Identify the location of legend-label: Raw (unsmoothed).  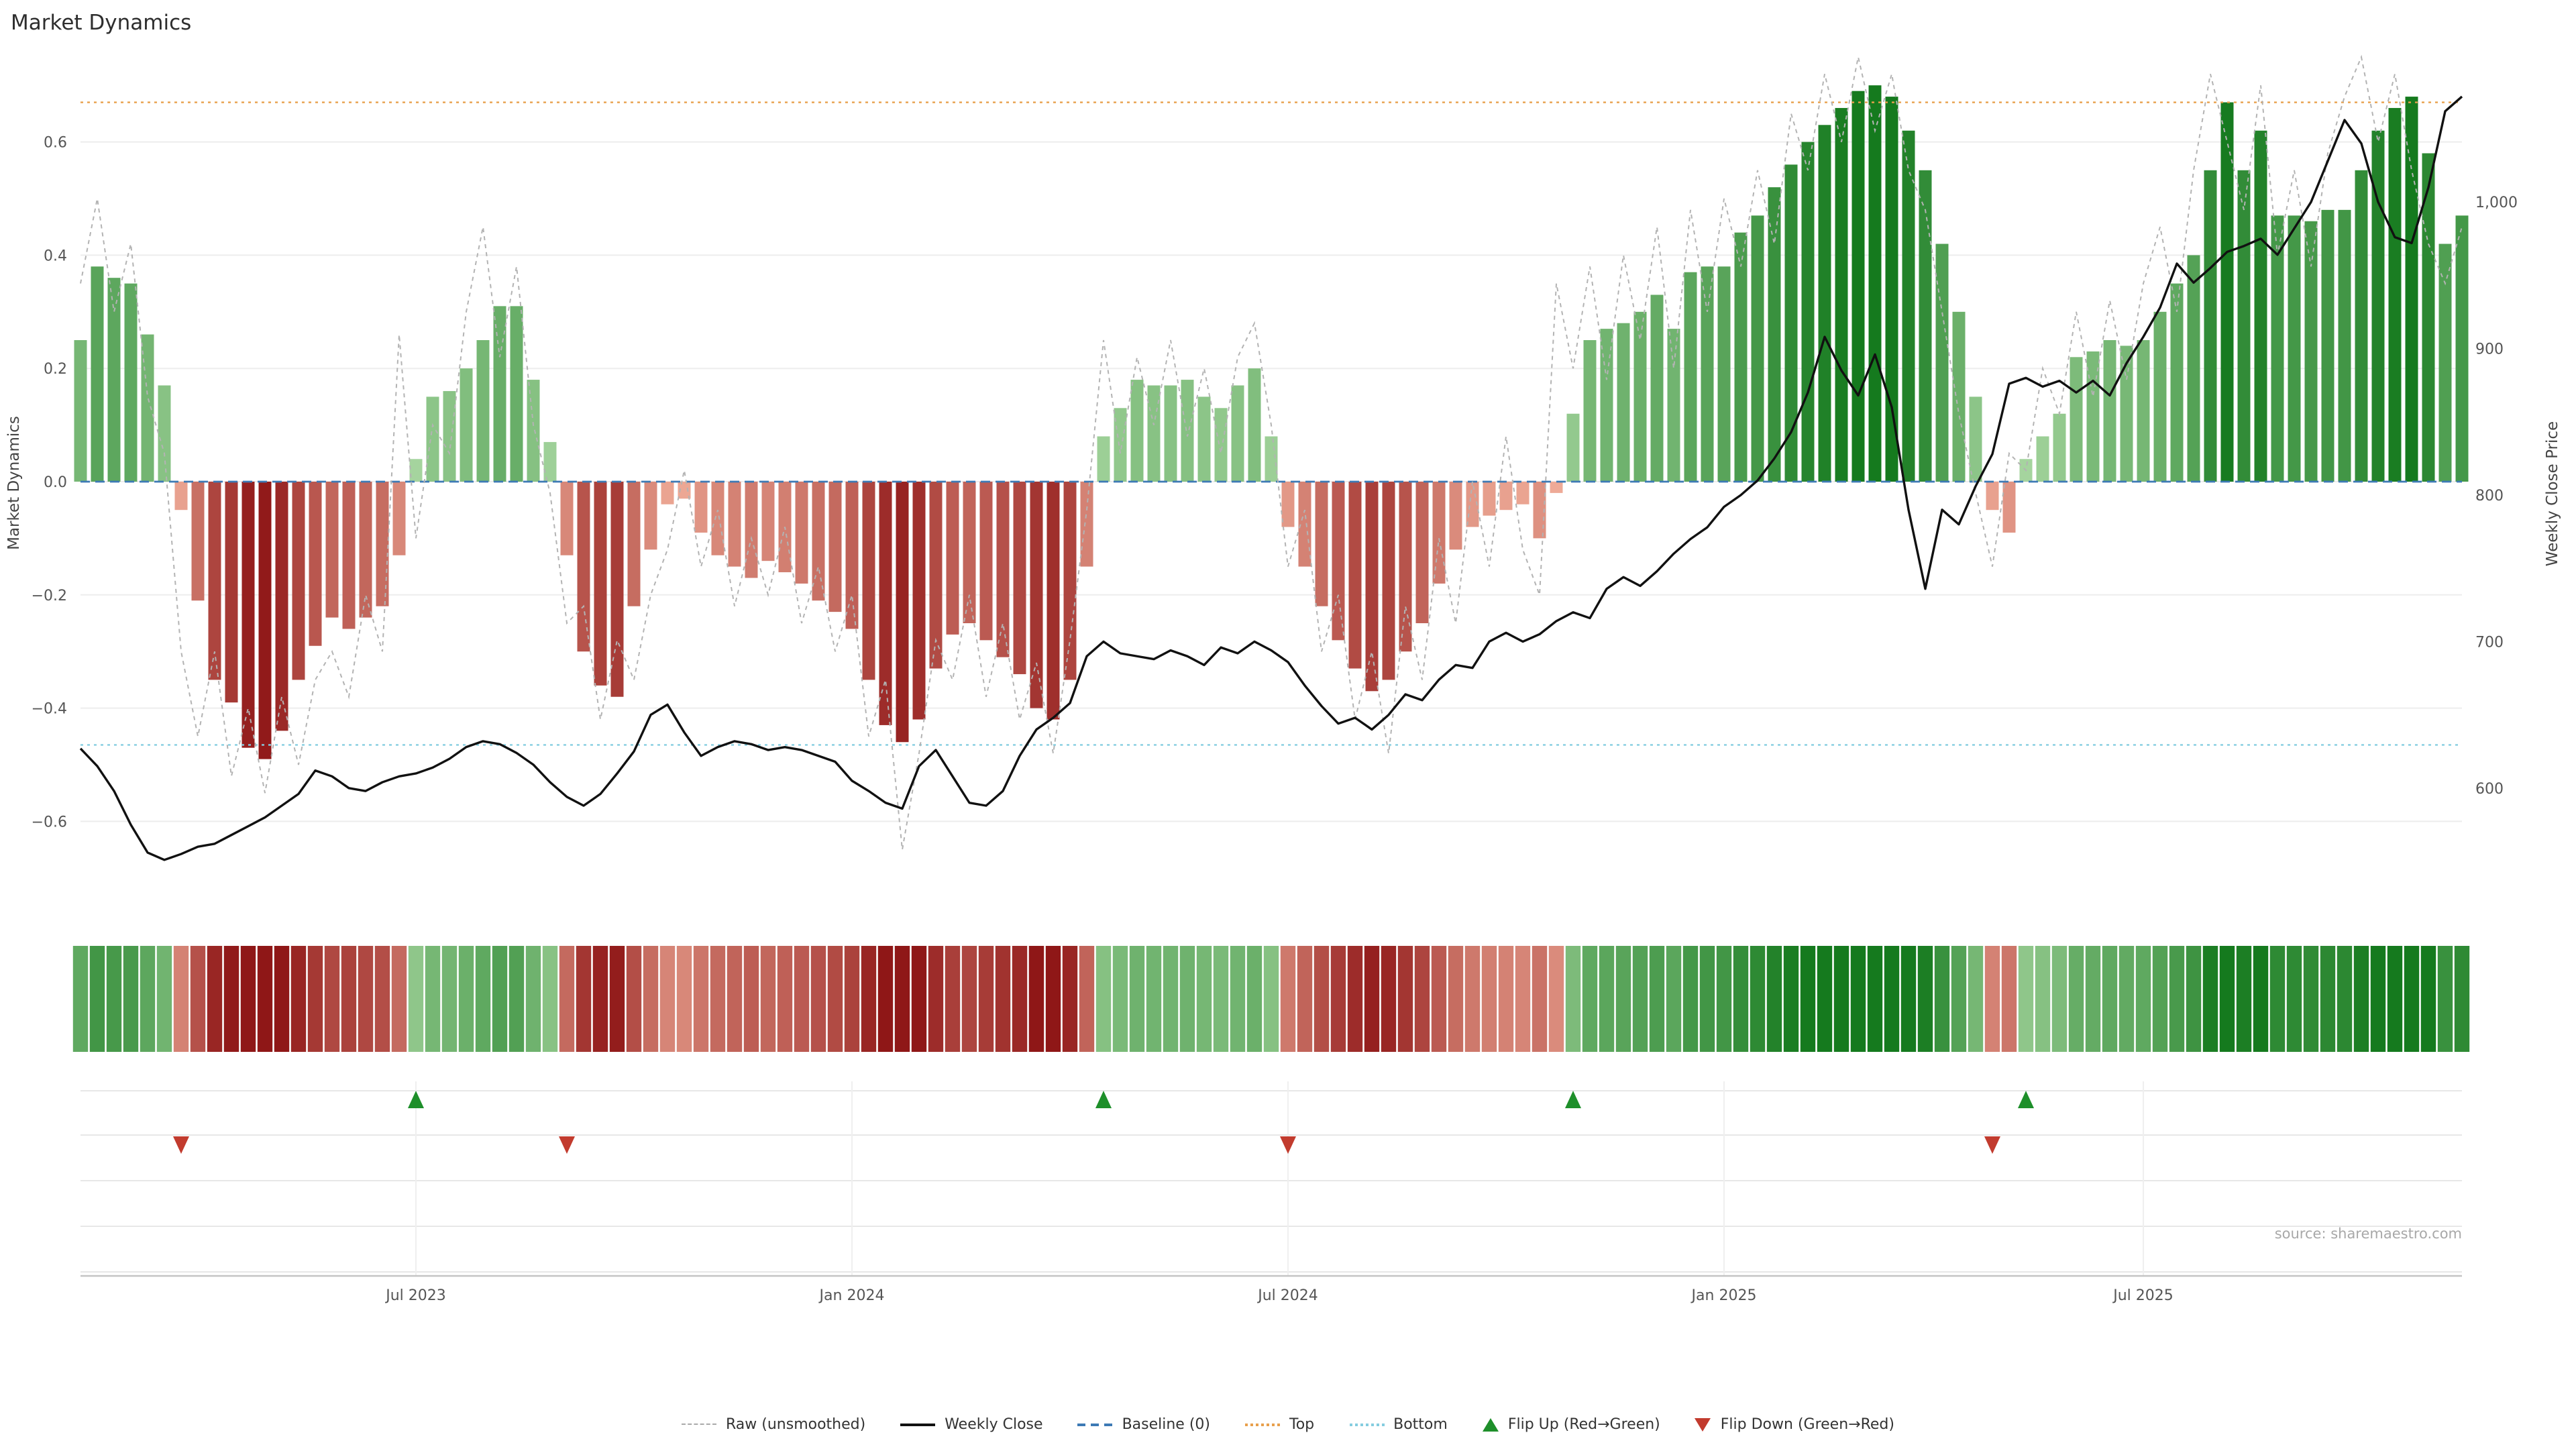
(796, 1424).